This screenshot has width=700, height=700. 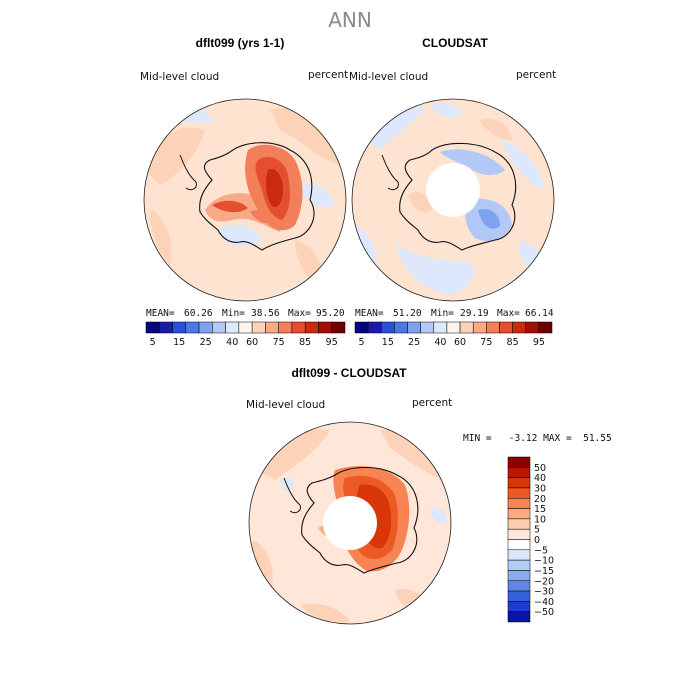 What do you see at coordinates (537, 540) in the screenshot?
I see `panel-diff-colorbar-tick-label: 0` at bounding box center [537, 540].